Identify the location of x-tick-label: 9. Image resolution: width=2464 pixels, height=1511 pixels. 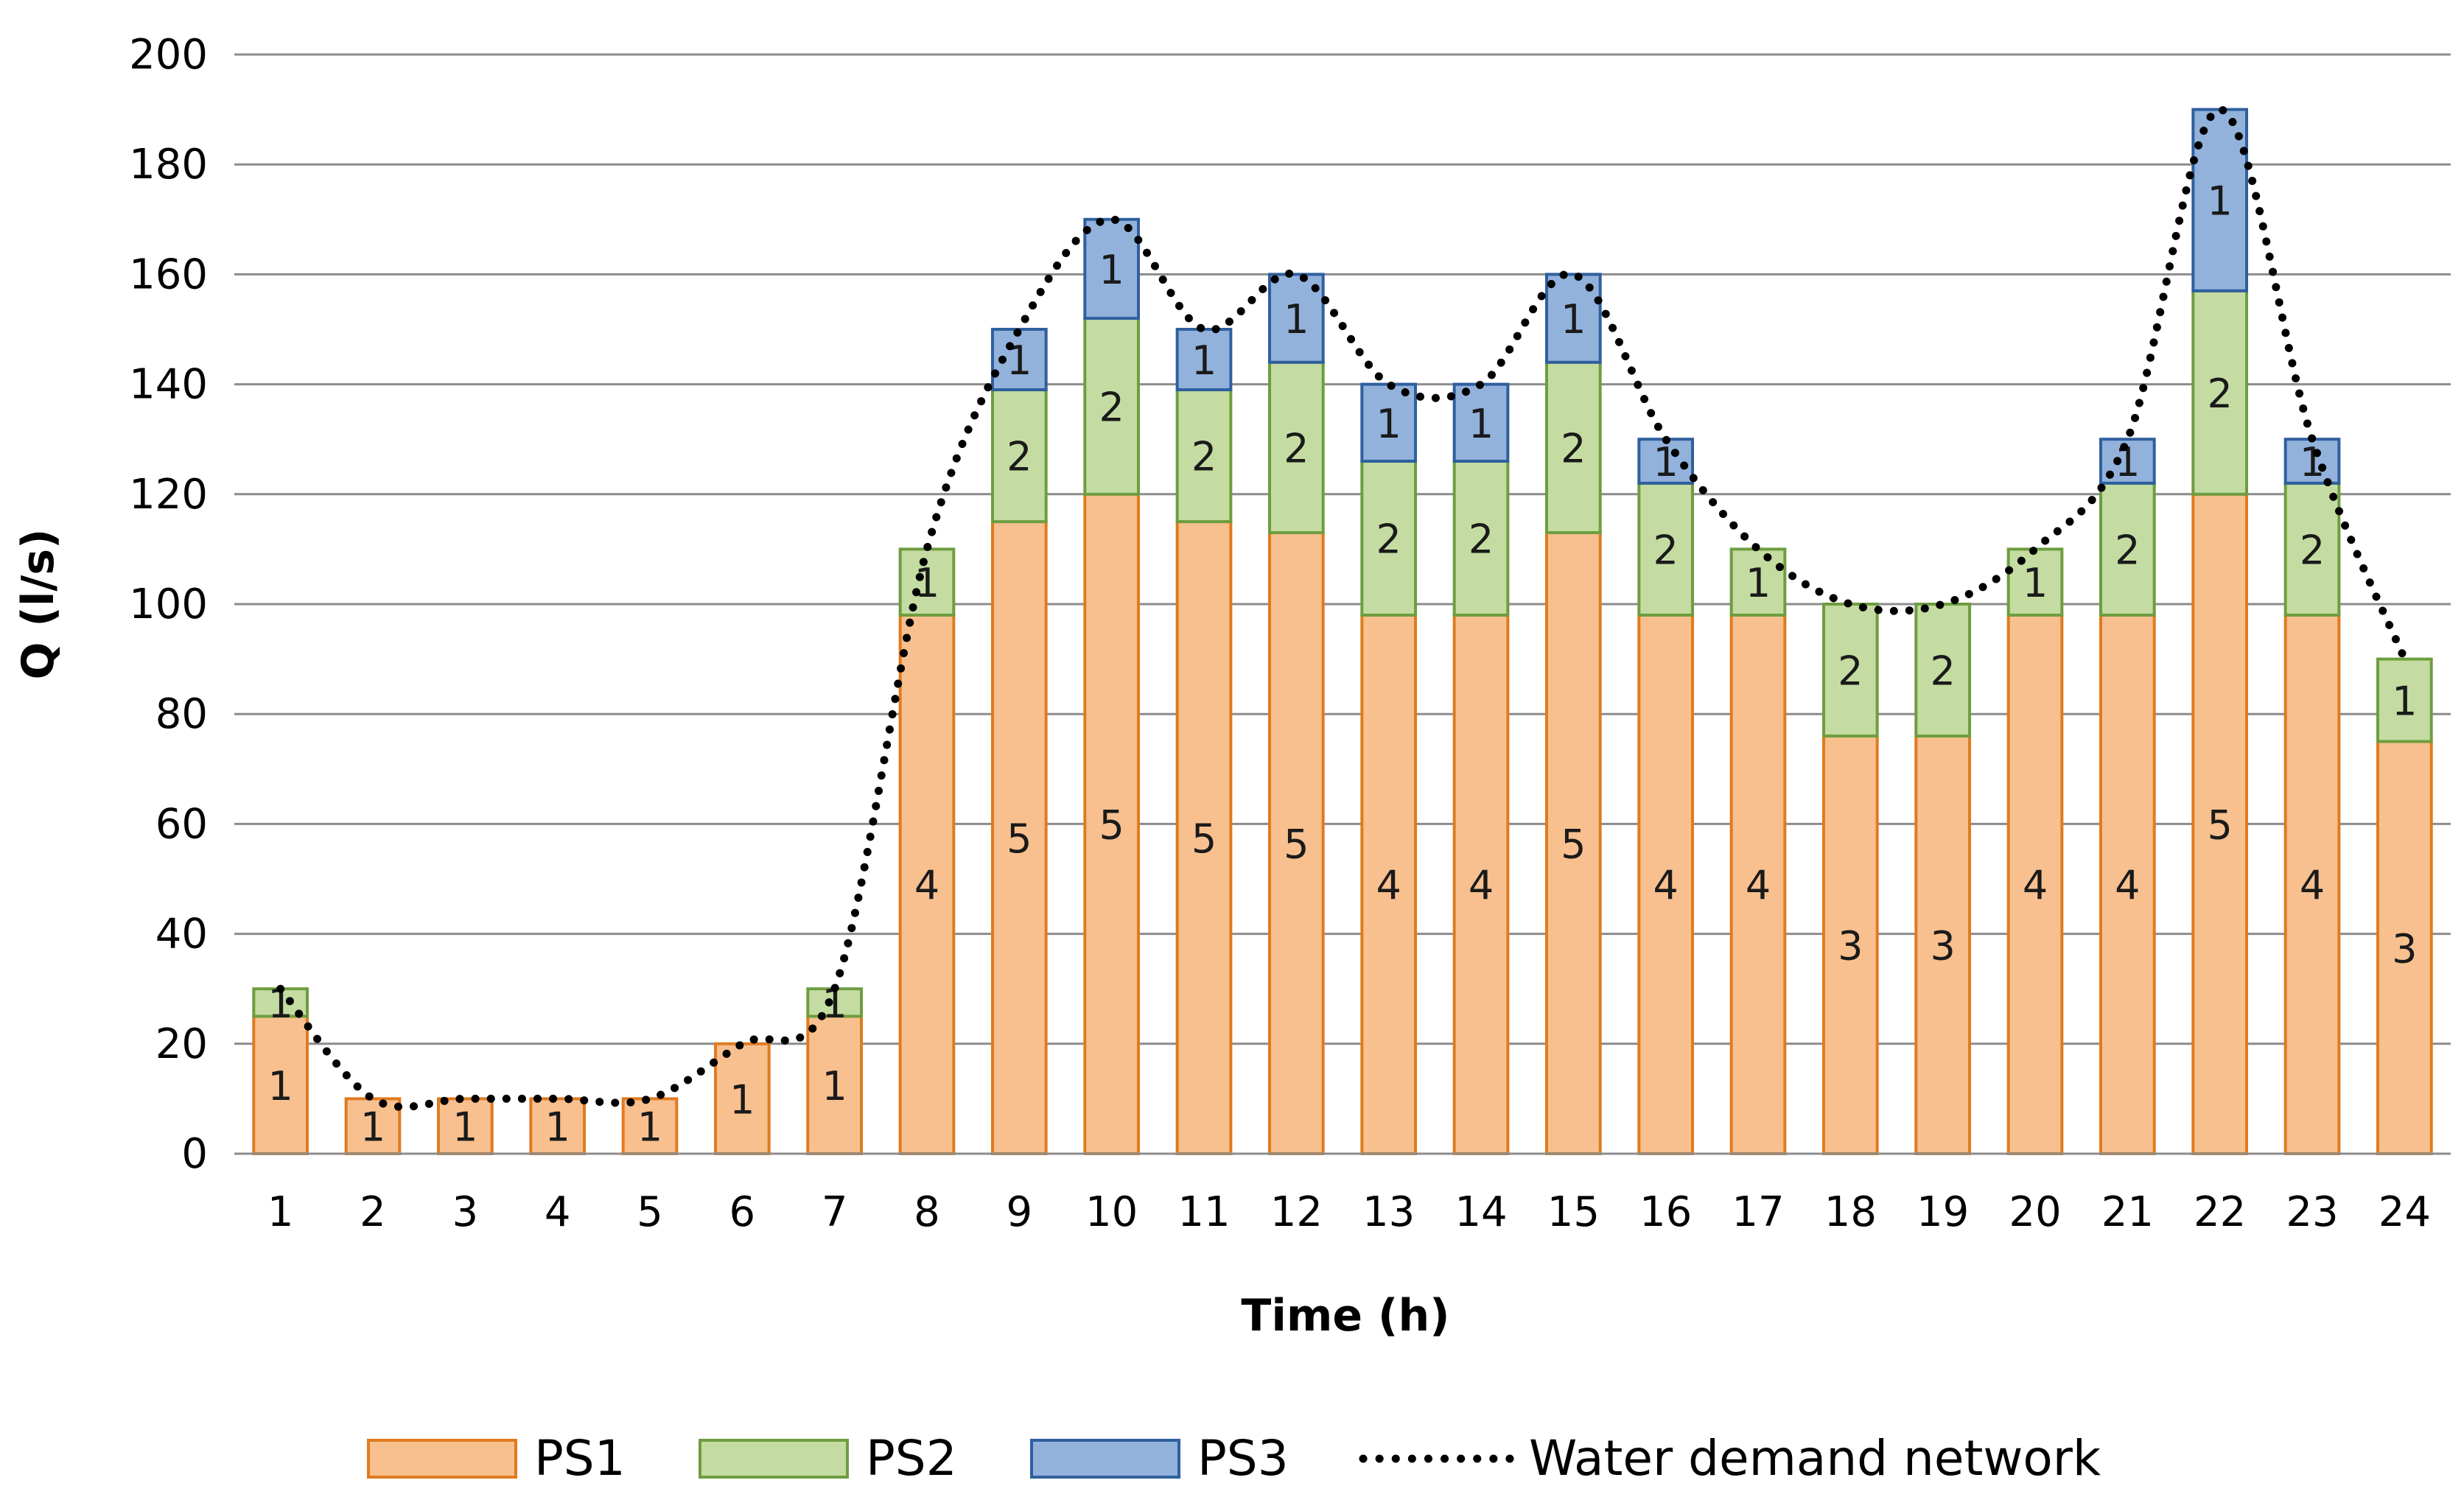
(1020, 1212).